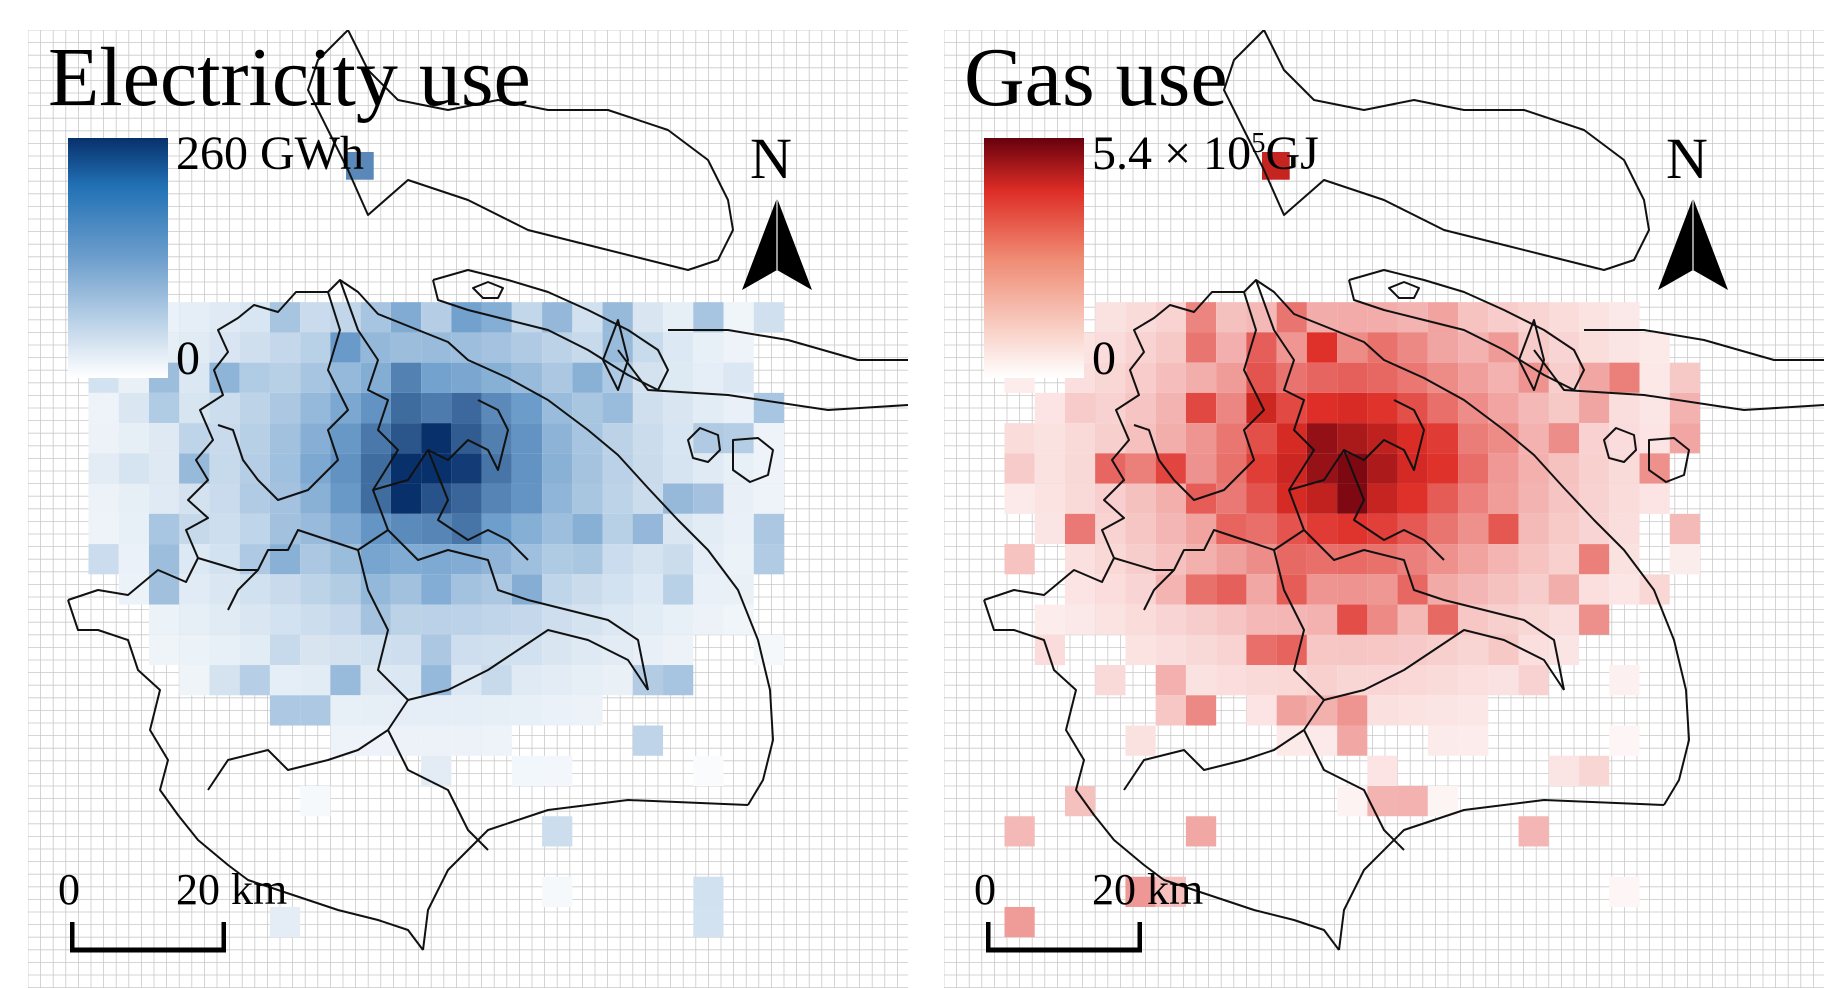 Image resolution: width=1829 pixels, height=988 pixels. Describe the element at coordinates (1064, 937) in the screenshot. I see `scale-bar` at that location.